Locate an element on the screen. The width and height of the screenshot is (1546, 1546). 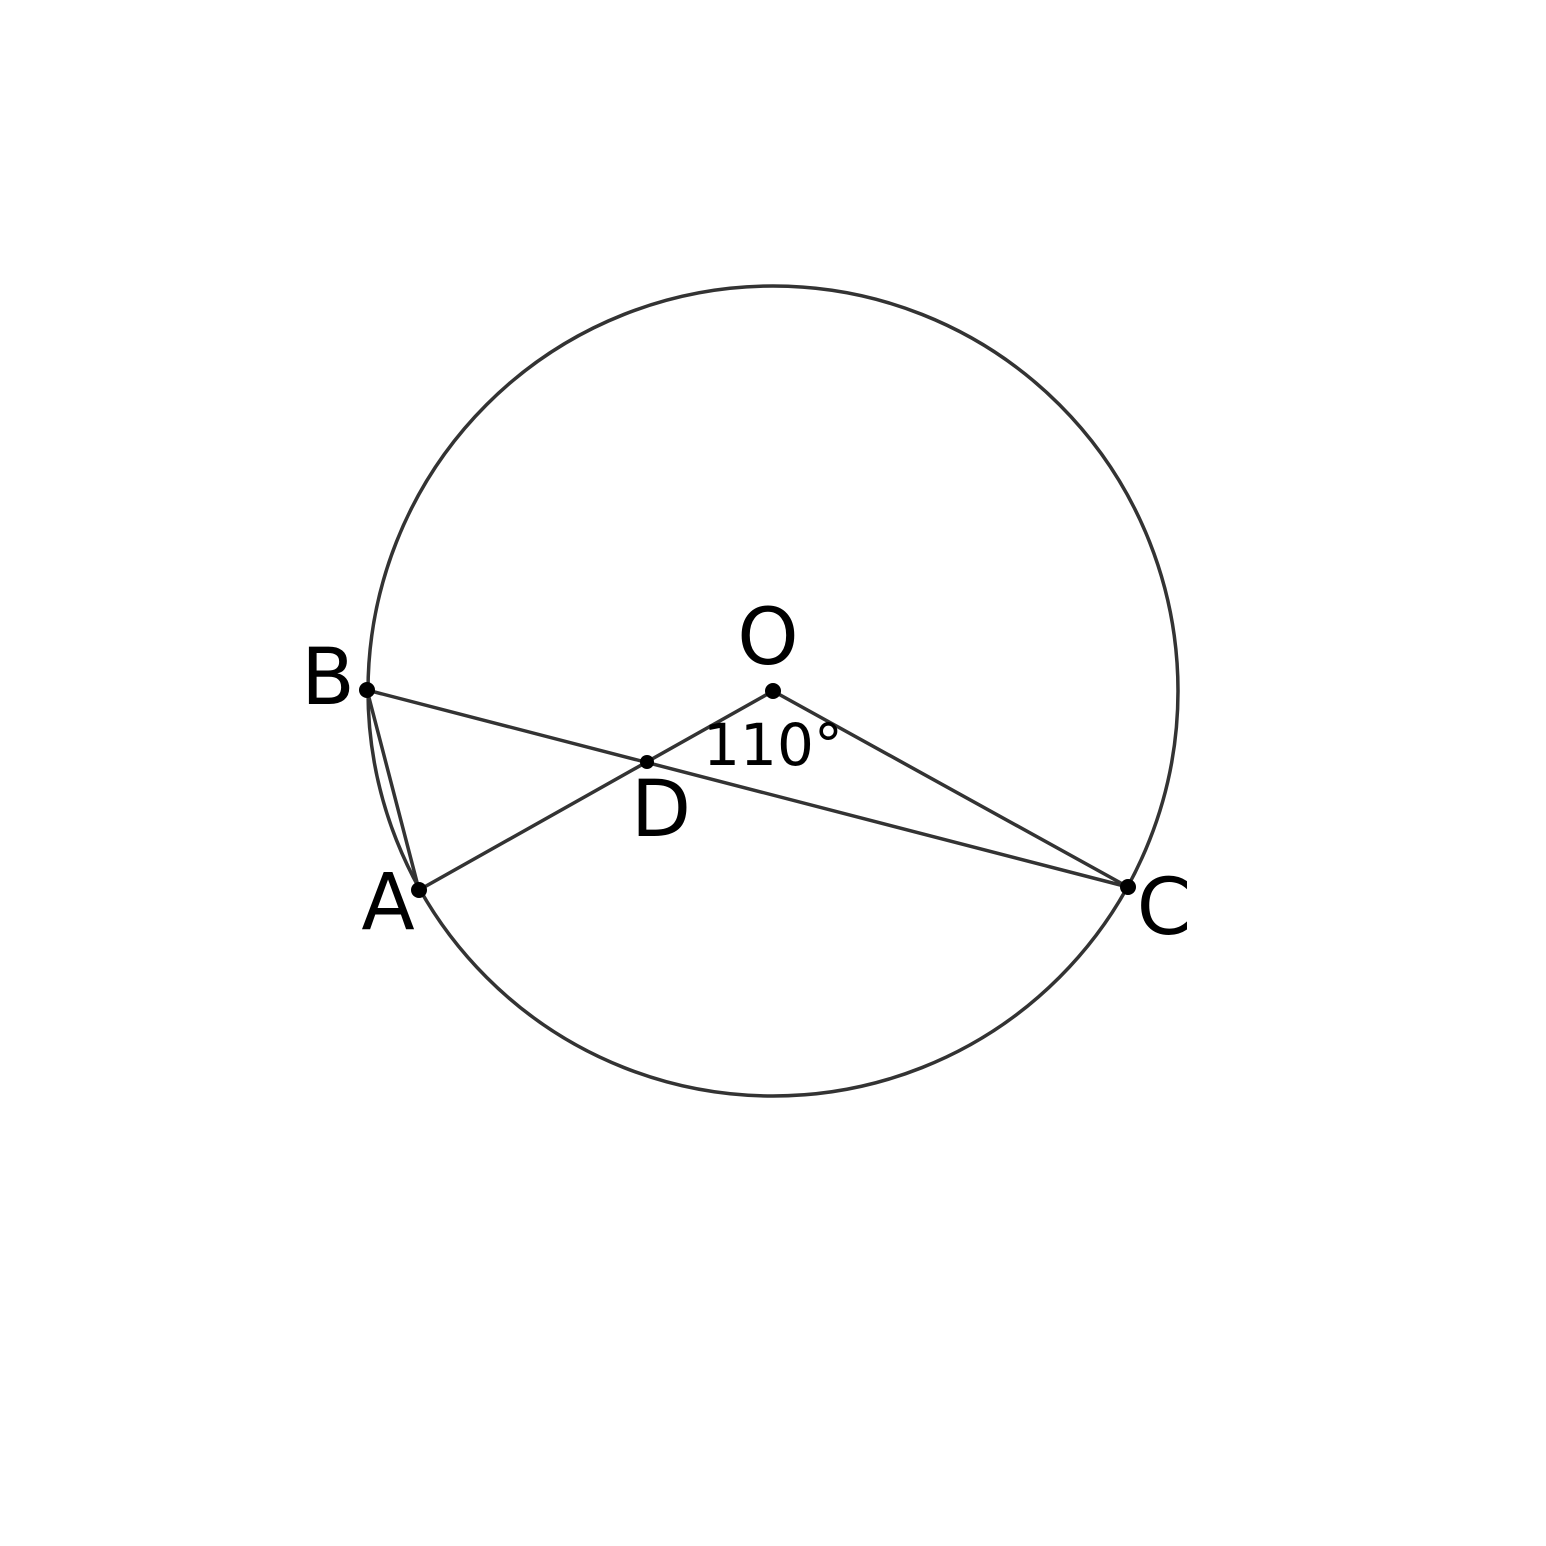
segment-bc is located at coordinates (747, 788).